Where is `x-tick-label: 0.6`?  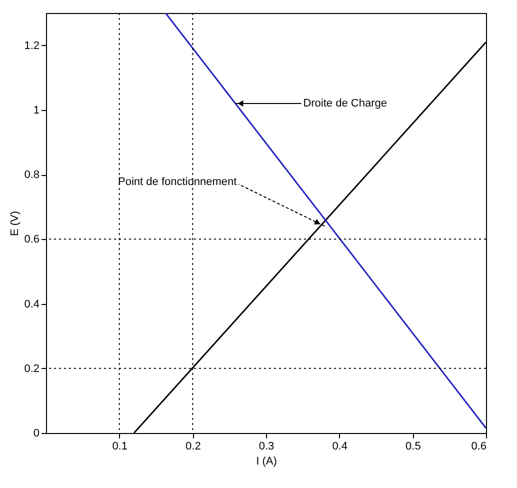
x-tick-label: 0.6 is located at coordinates (478, 446).